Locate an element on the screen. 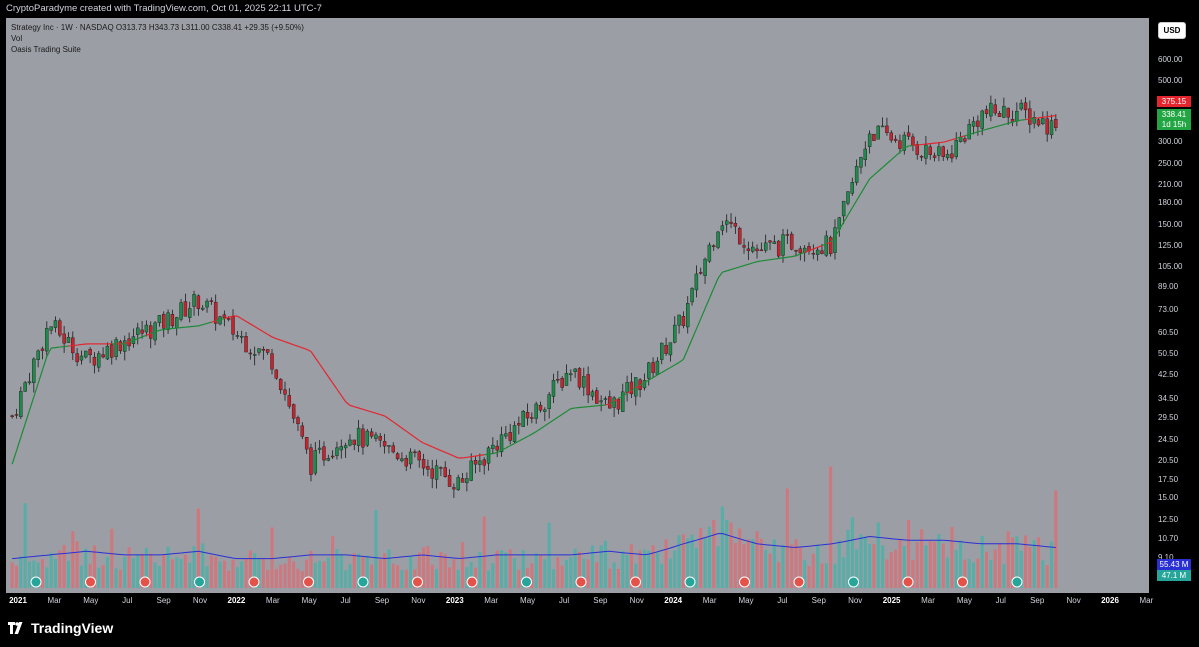  price-tick-label: 20.50 is located at coordinates (1168, 461).